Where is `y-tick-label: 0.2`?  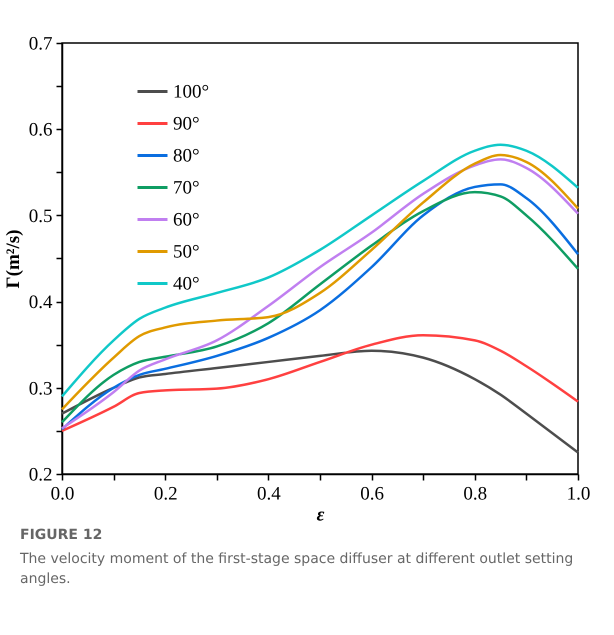 y-tick-label: 0.2 is located at coordinates (40, 475).